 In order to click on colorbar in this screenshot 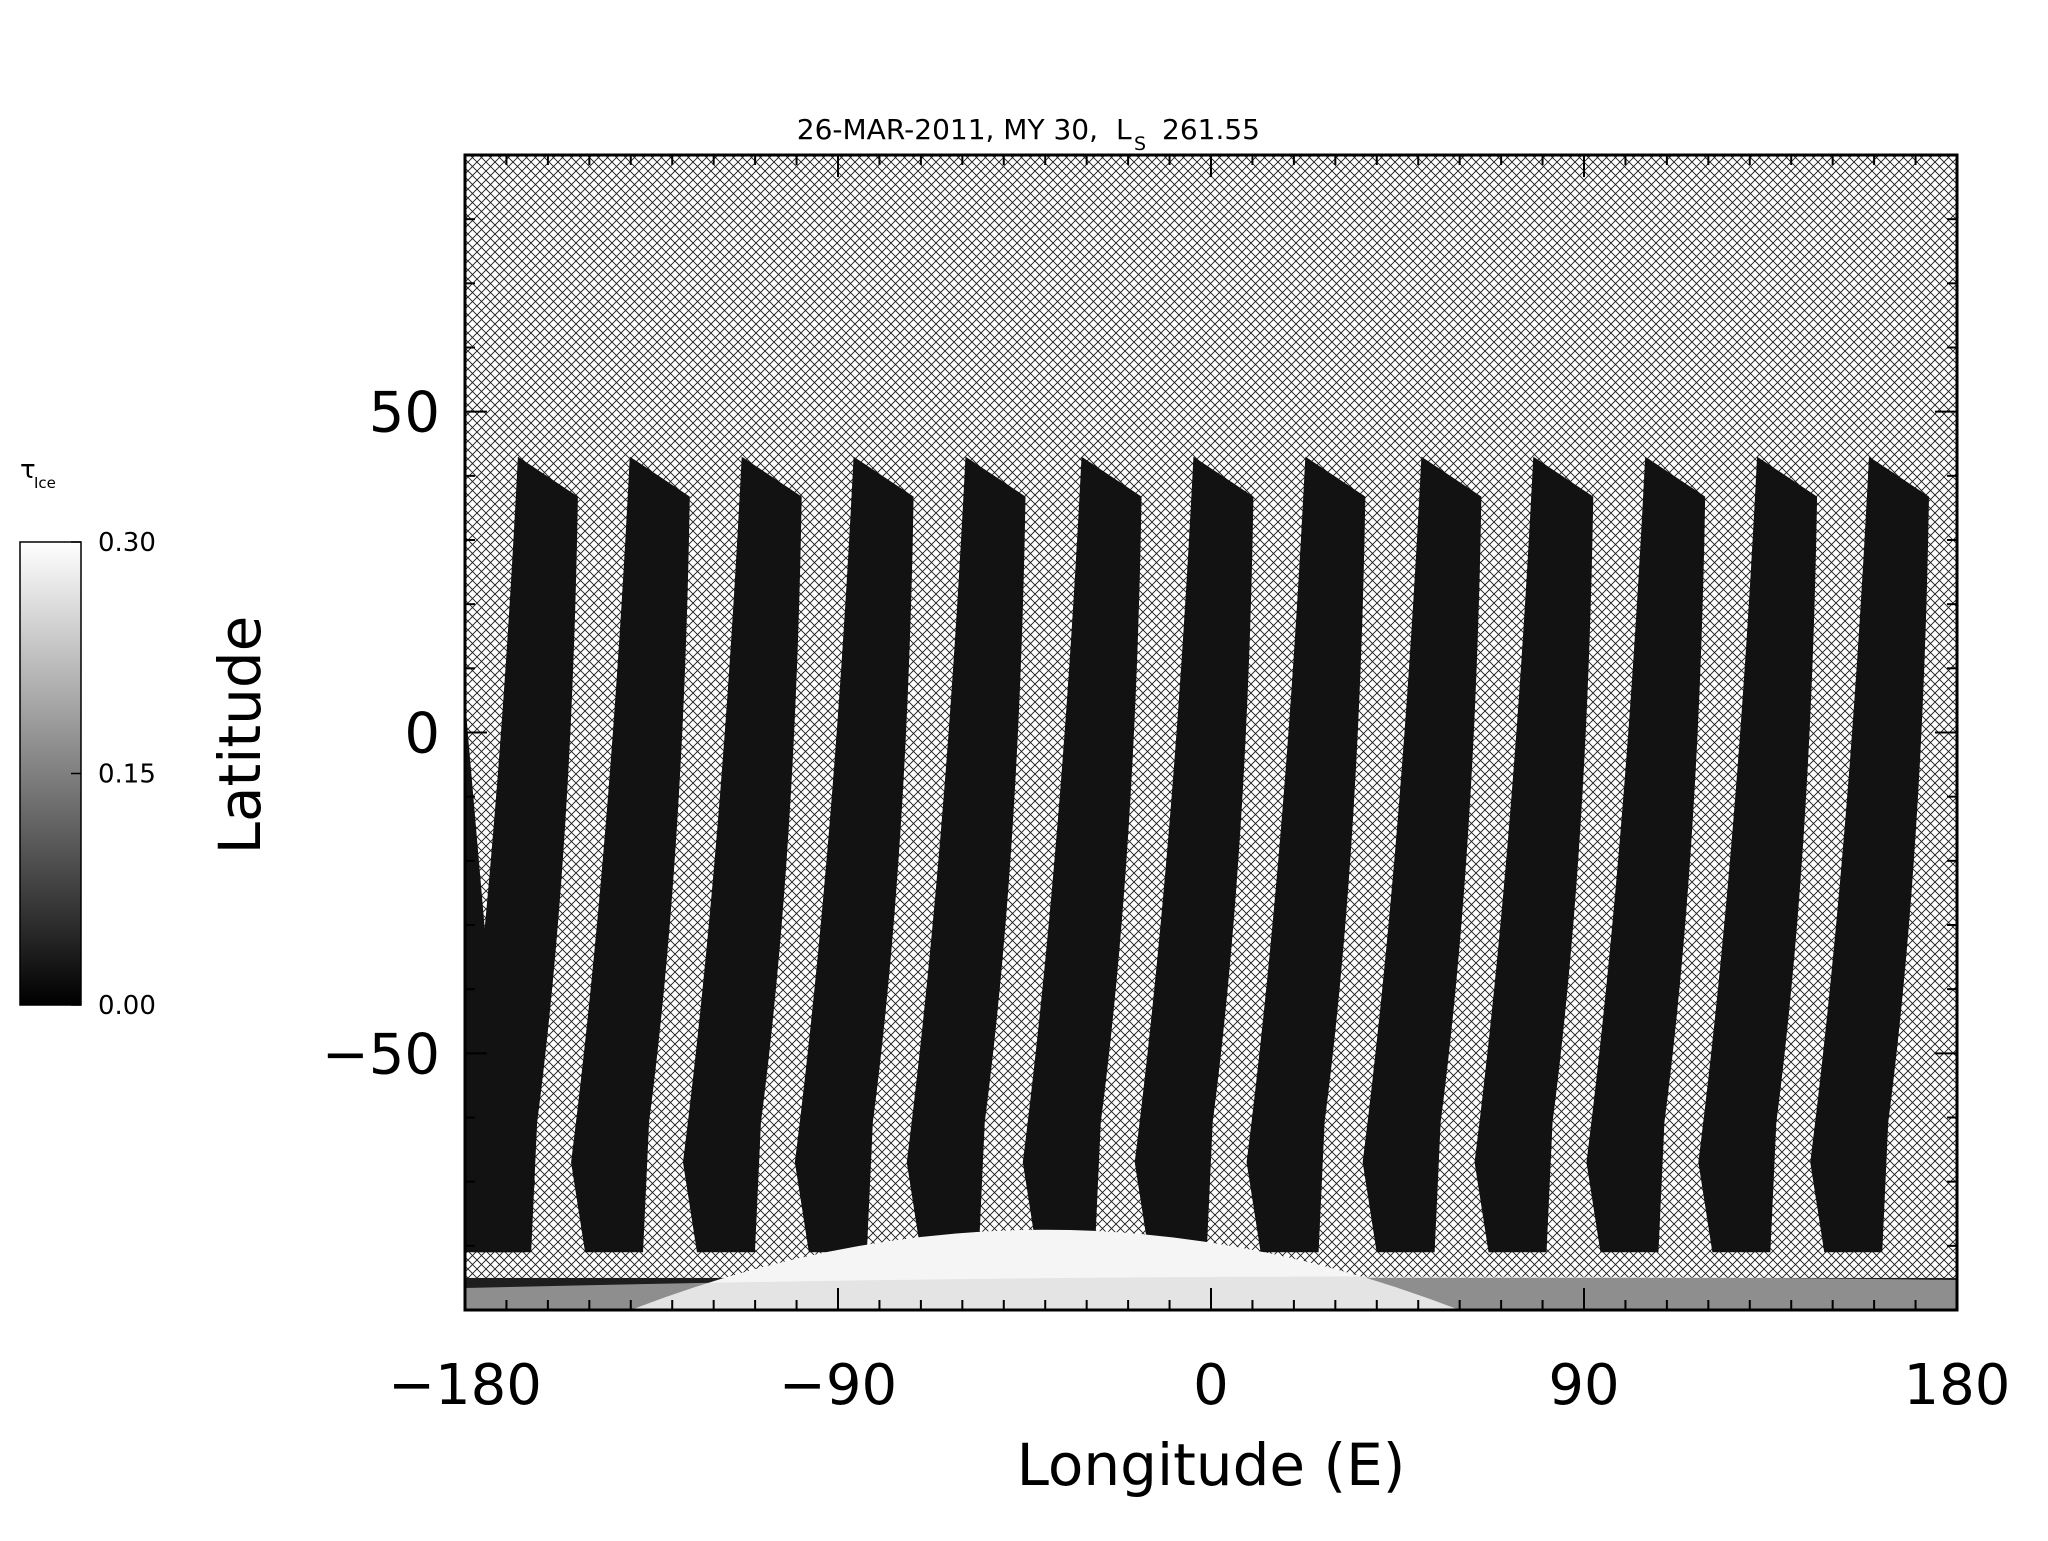, I will do `click(50, 773)`.